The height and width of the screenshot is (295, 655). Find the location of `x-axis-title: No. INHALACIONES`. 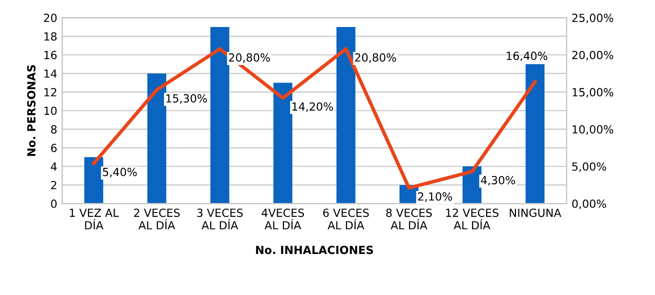

x-axis-title: No. INHALACIONES is located at coordinates (314, 250).